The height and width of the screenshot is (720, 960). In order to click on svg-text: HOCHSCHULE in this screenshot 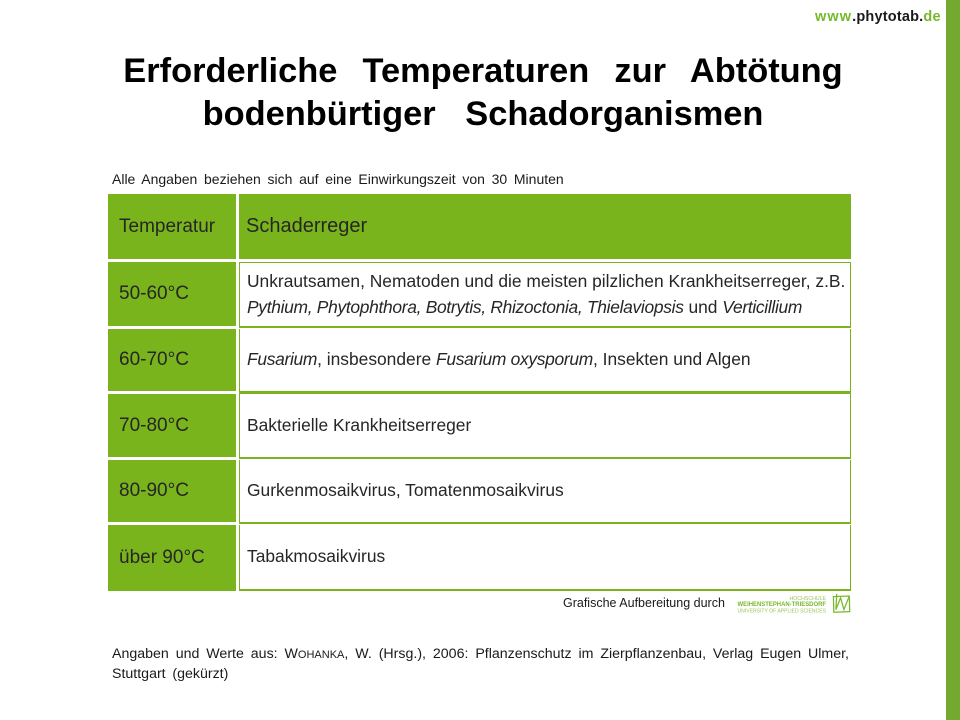, I will do `click(808, 599)`.